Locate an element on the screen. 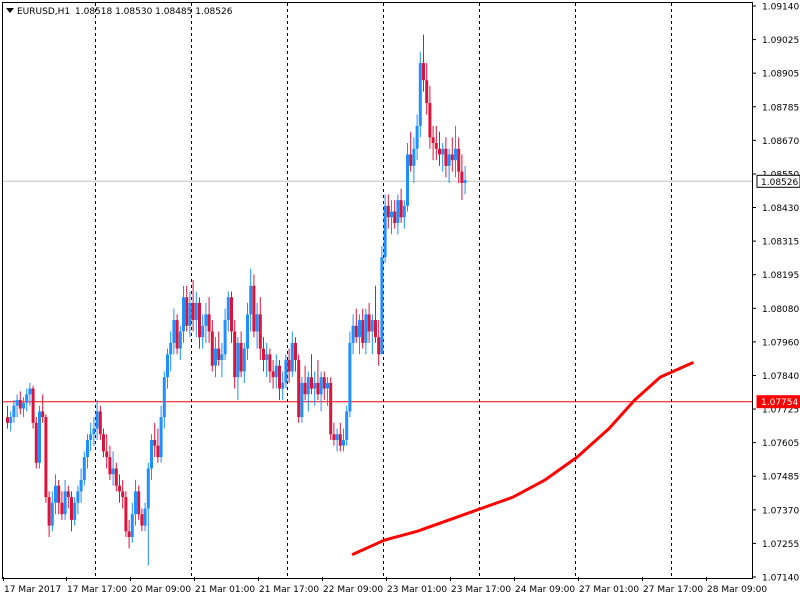 This screenshot has width=800, height=600. price-tick-label: 1.07725 is located at coordinates (780, 411).